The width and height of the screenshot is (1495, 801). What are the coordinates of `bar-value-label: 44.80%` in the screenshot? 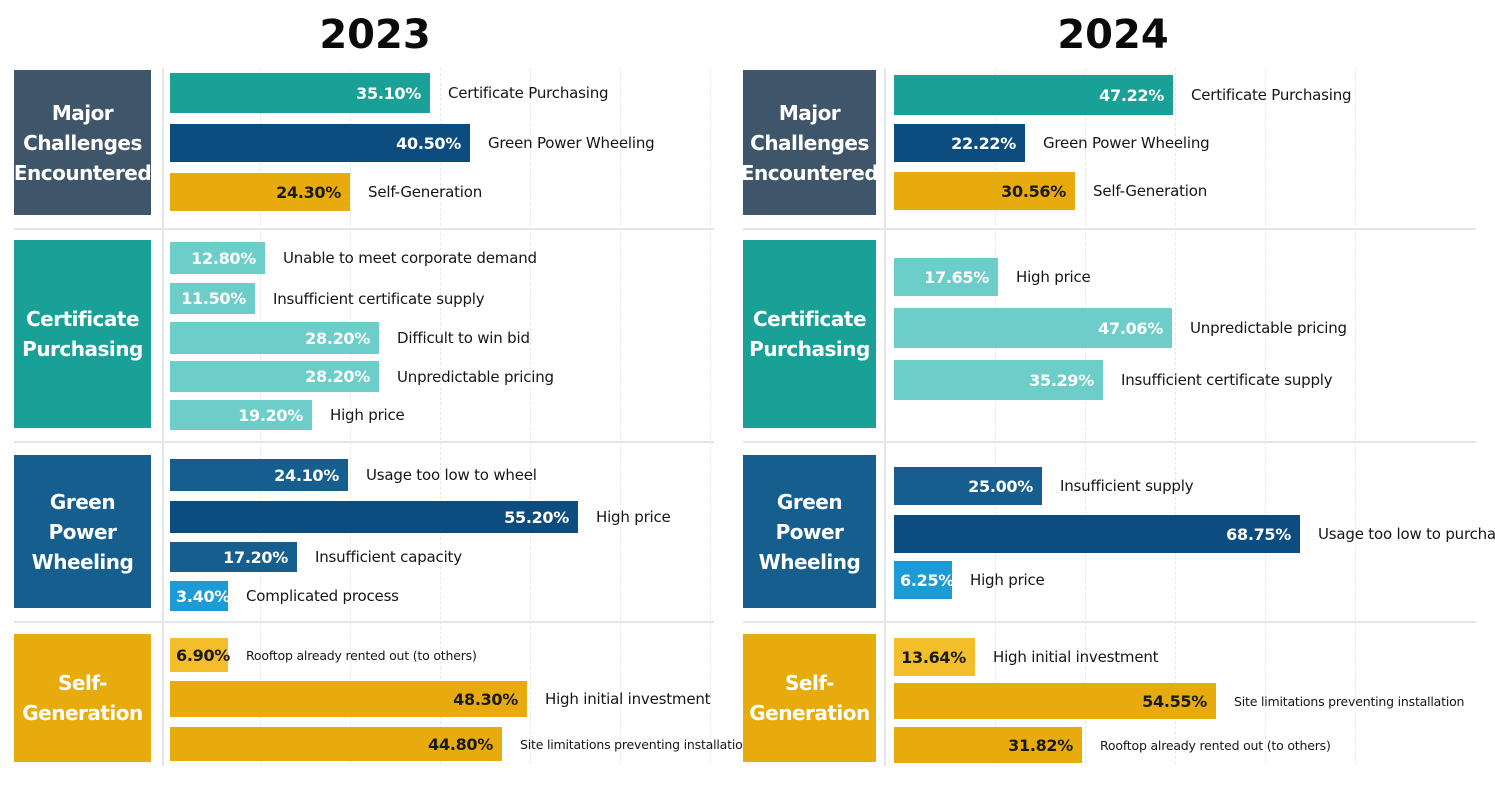 It's located at (460, 744).